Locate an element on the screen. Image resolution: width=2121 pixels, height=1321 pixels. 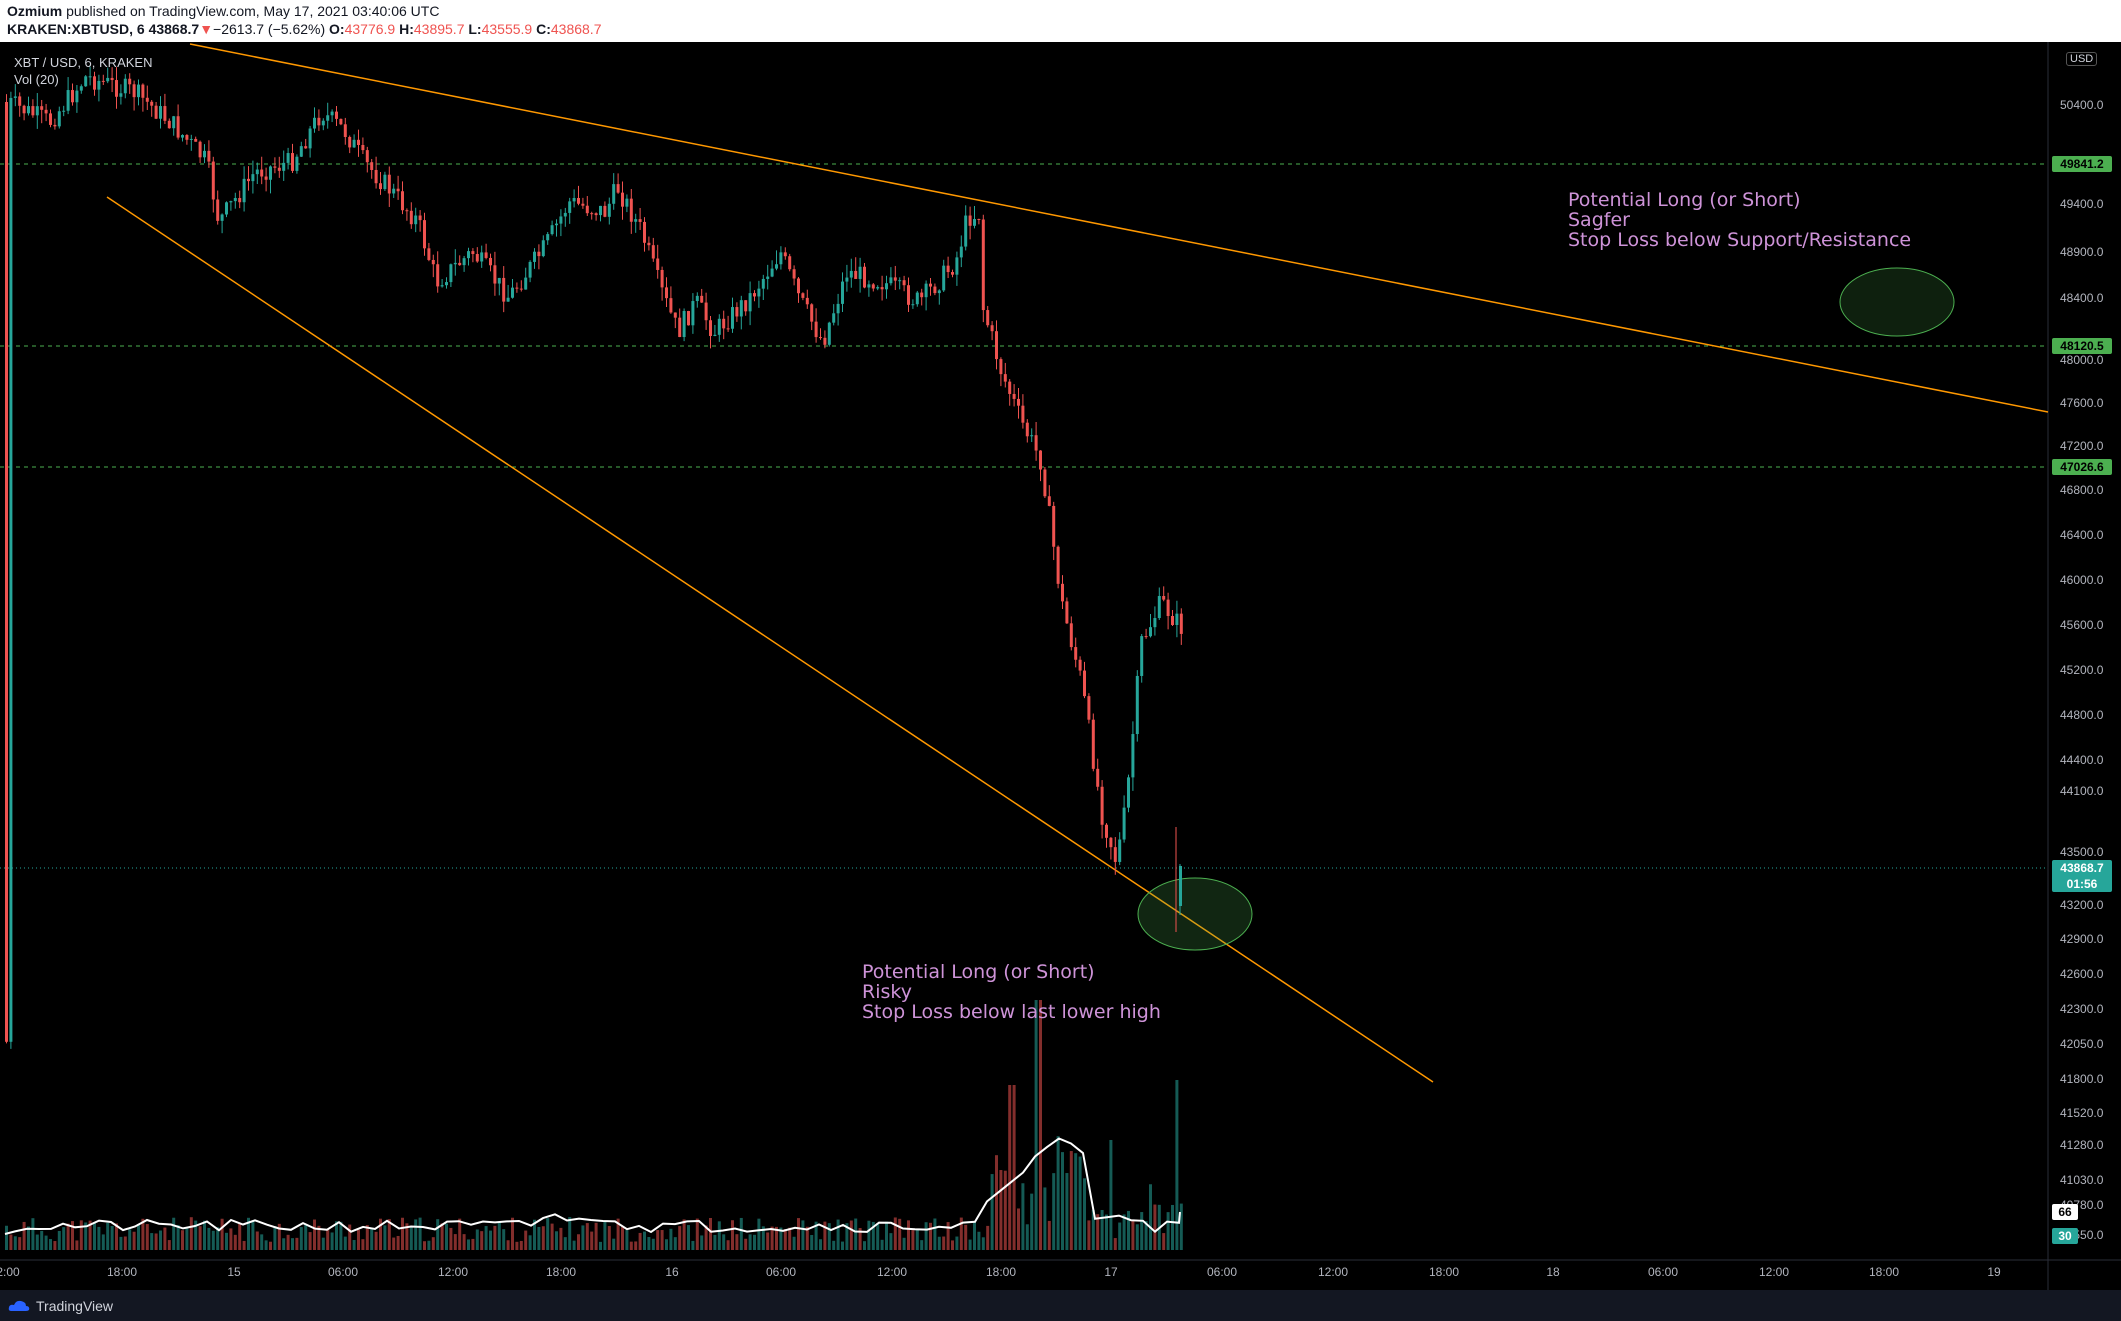
price-tick-label: 46000.0 is located at coordinates (2082, 580).